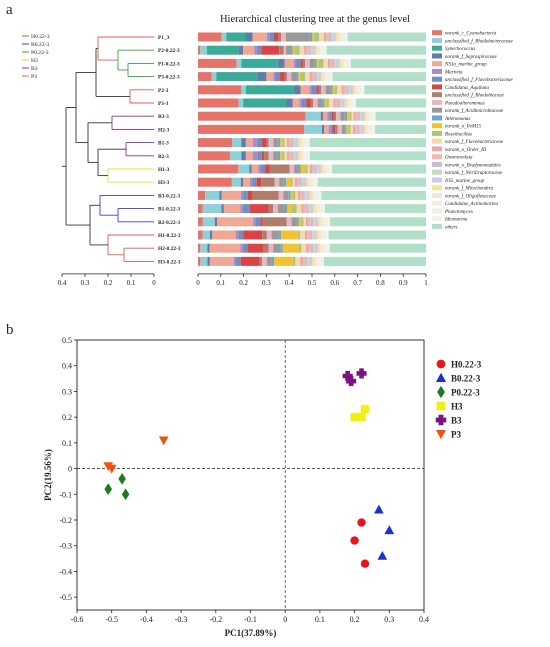 This screenshot has width=550, height=647. I want to click on x-tick-label: 0, so click(285, 619).